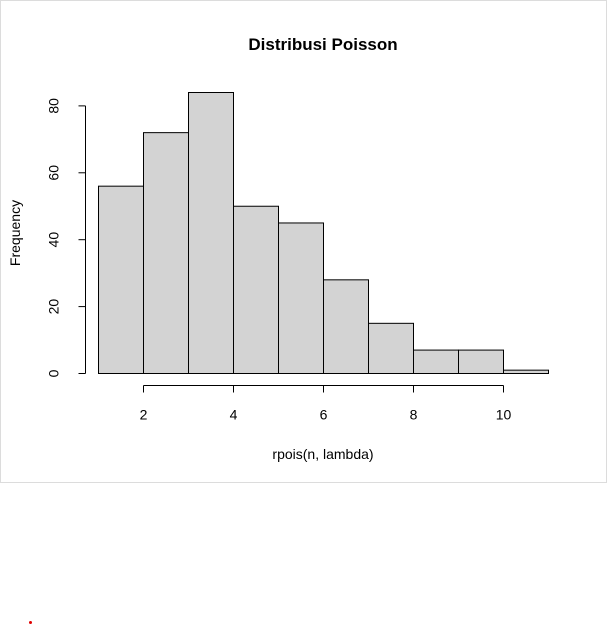  Describe the element at coordinates (54, 240) in the screenshot. I see `y-tick-label: 40` at that location.